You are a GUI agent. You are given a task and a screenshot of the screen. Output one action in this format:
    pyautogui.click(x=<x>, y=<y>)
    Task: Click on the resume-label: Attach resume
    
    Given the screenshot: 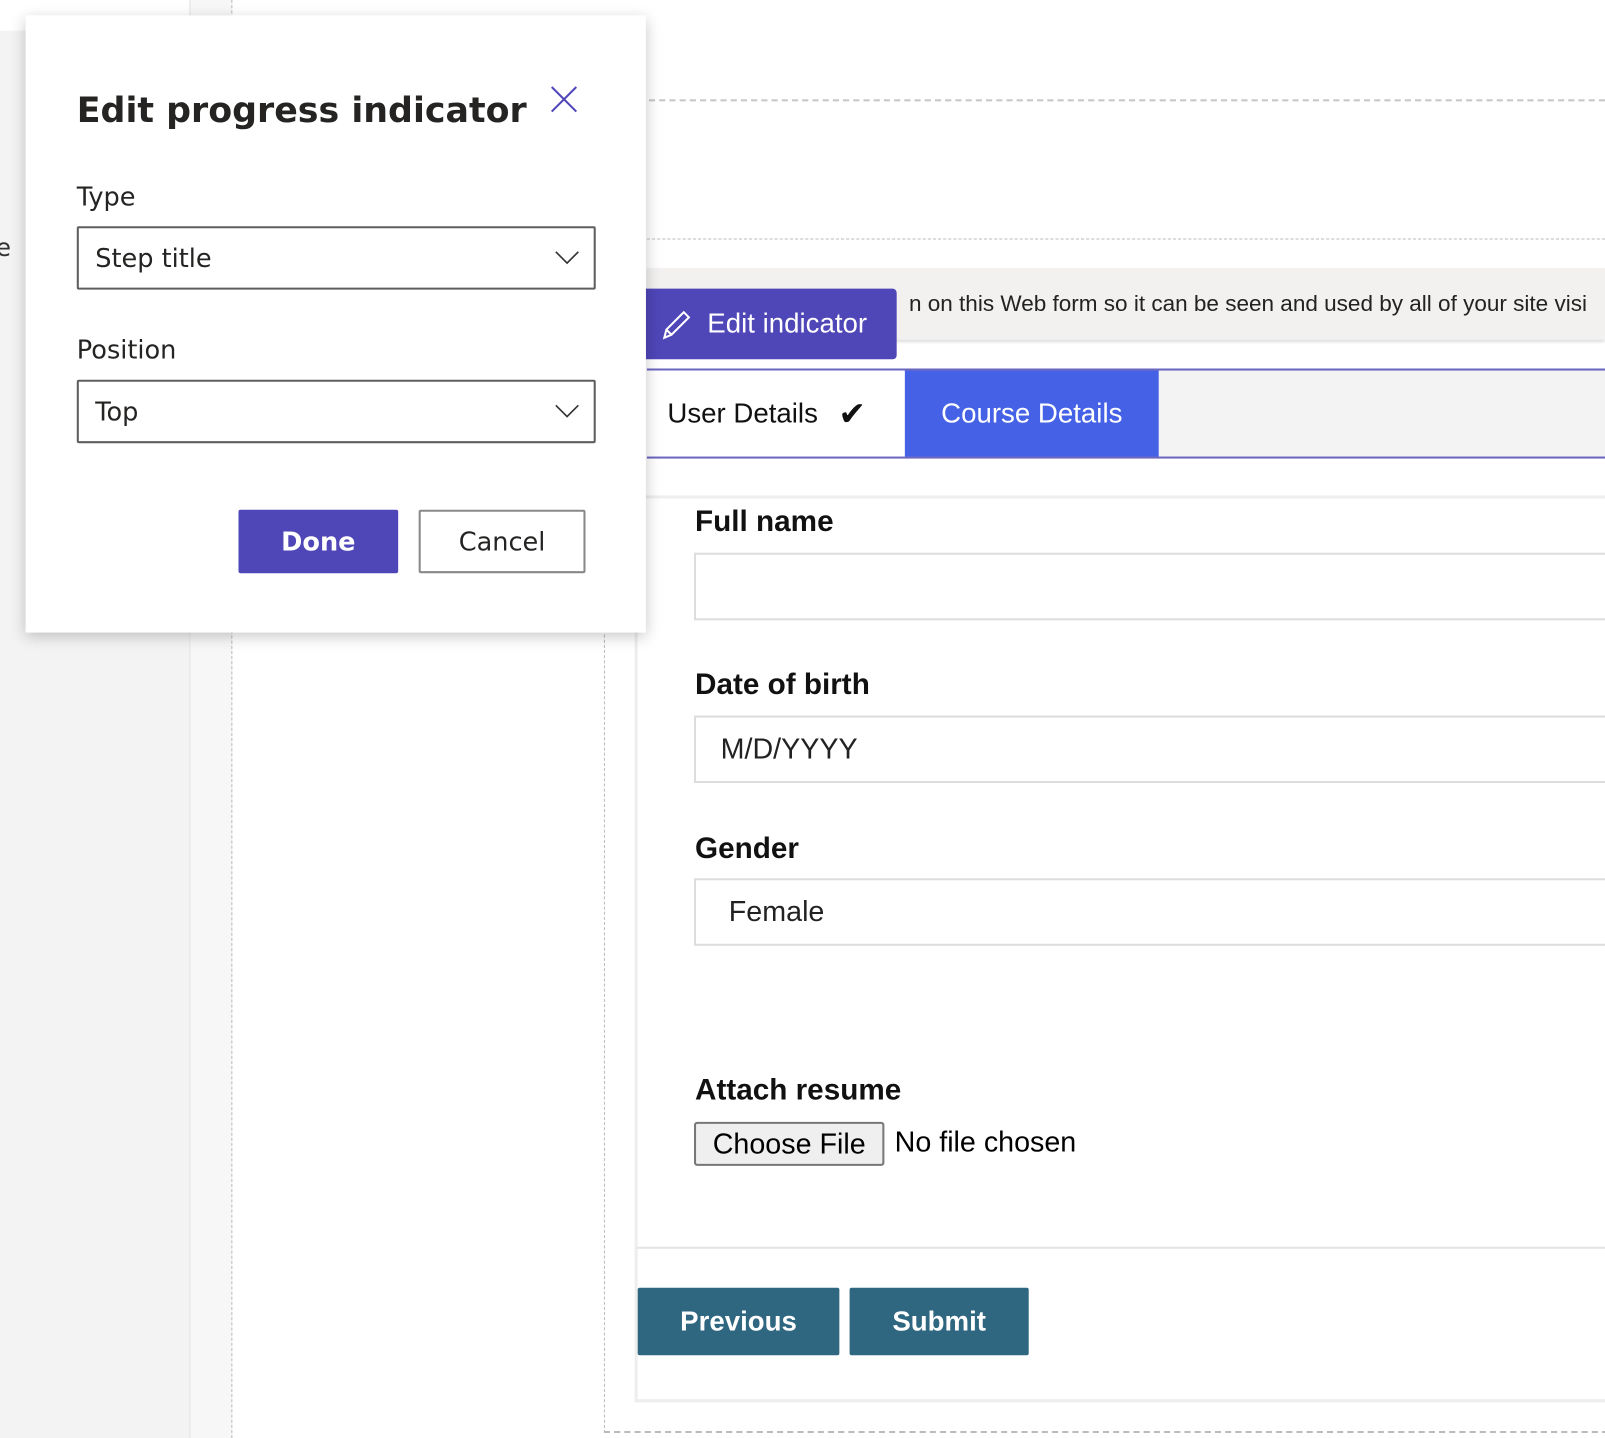 What is the action you would take?
    pyautogui.click(x=798, y=1090)
    